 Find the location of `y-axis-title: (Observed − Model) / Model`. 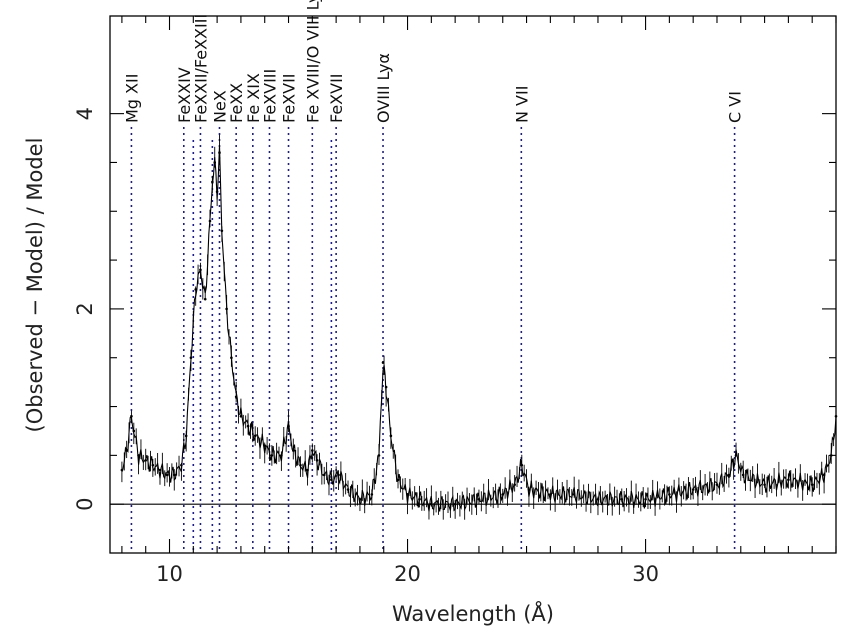

y-axis-title: (Observed − Model) / Model is located at coordinates (35, 285).